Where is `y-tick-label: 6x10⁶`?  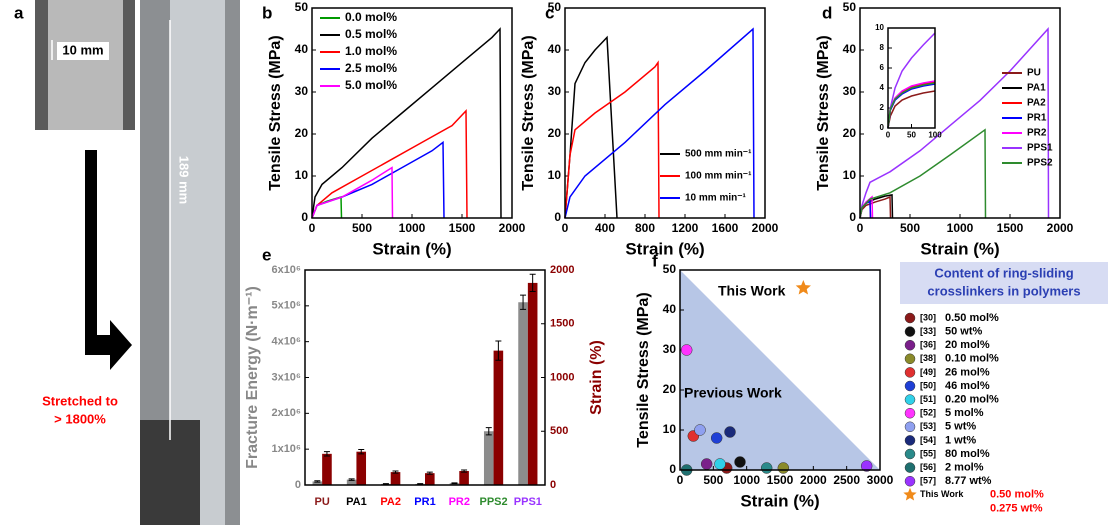
y-tick-label: 6x10⁶ is located at coordinates (286, 270).